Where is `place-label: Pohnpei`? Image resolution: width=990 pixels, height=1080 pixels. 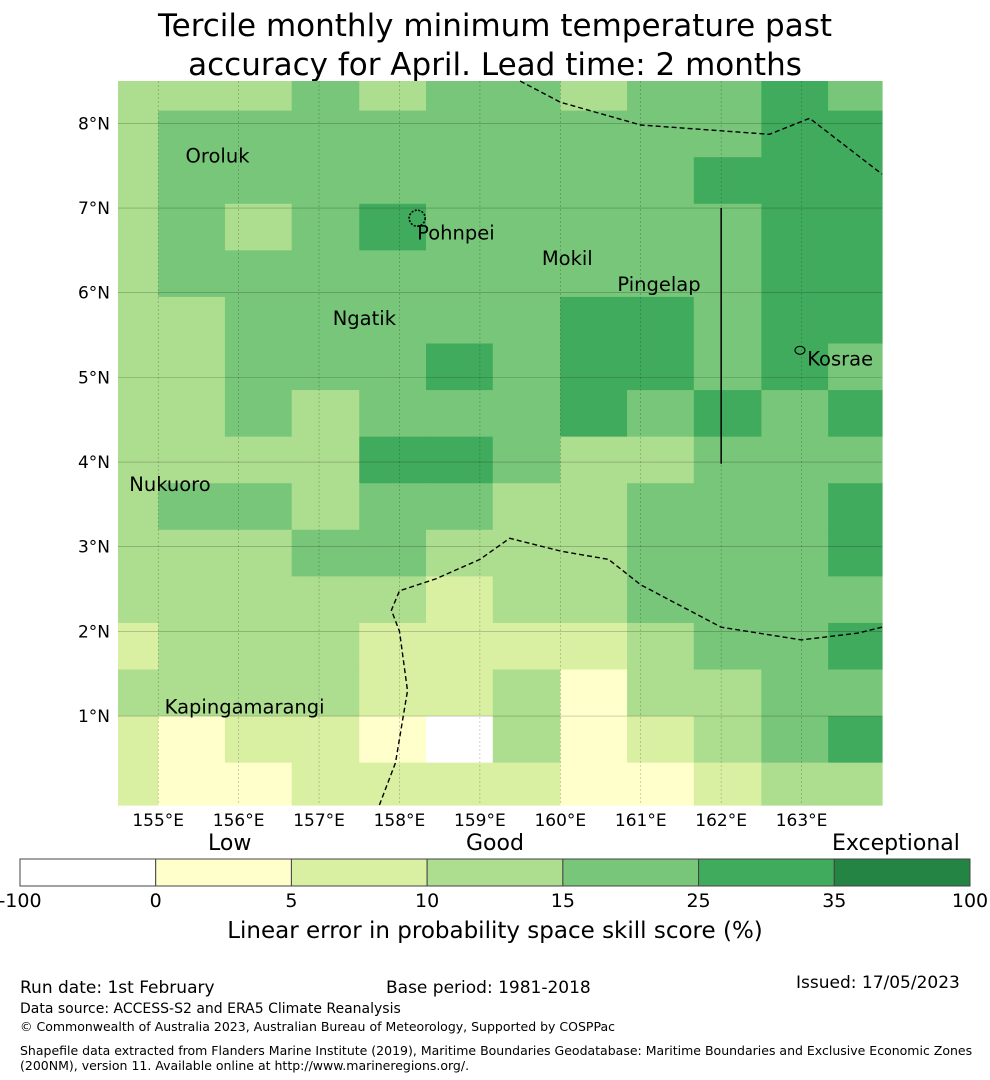
place-label: Pohnpei is located at coordinates (456, 232).